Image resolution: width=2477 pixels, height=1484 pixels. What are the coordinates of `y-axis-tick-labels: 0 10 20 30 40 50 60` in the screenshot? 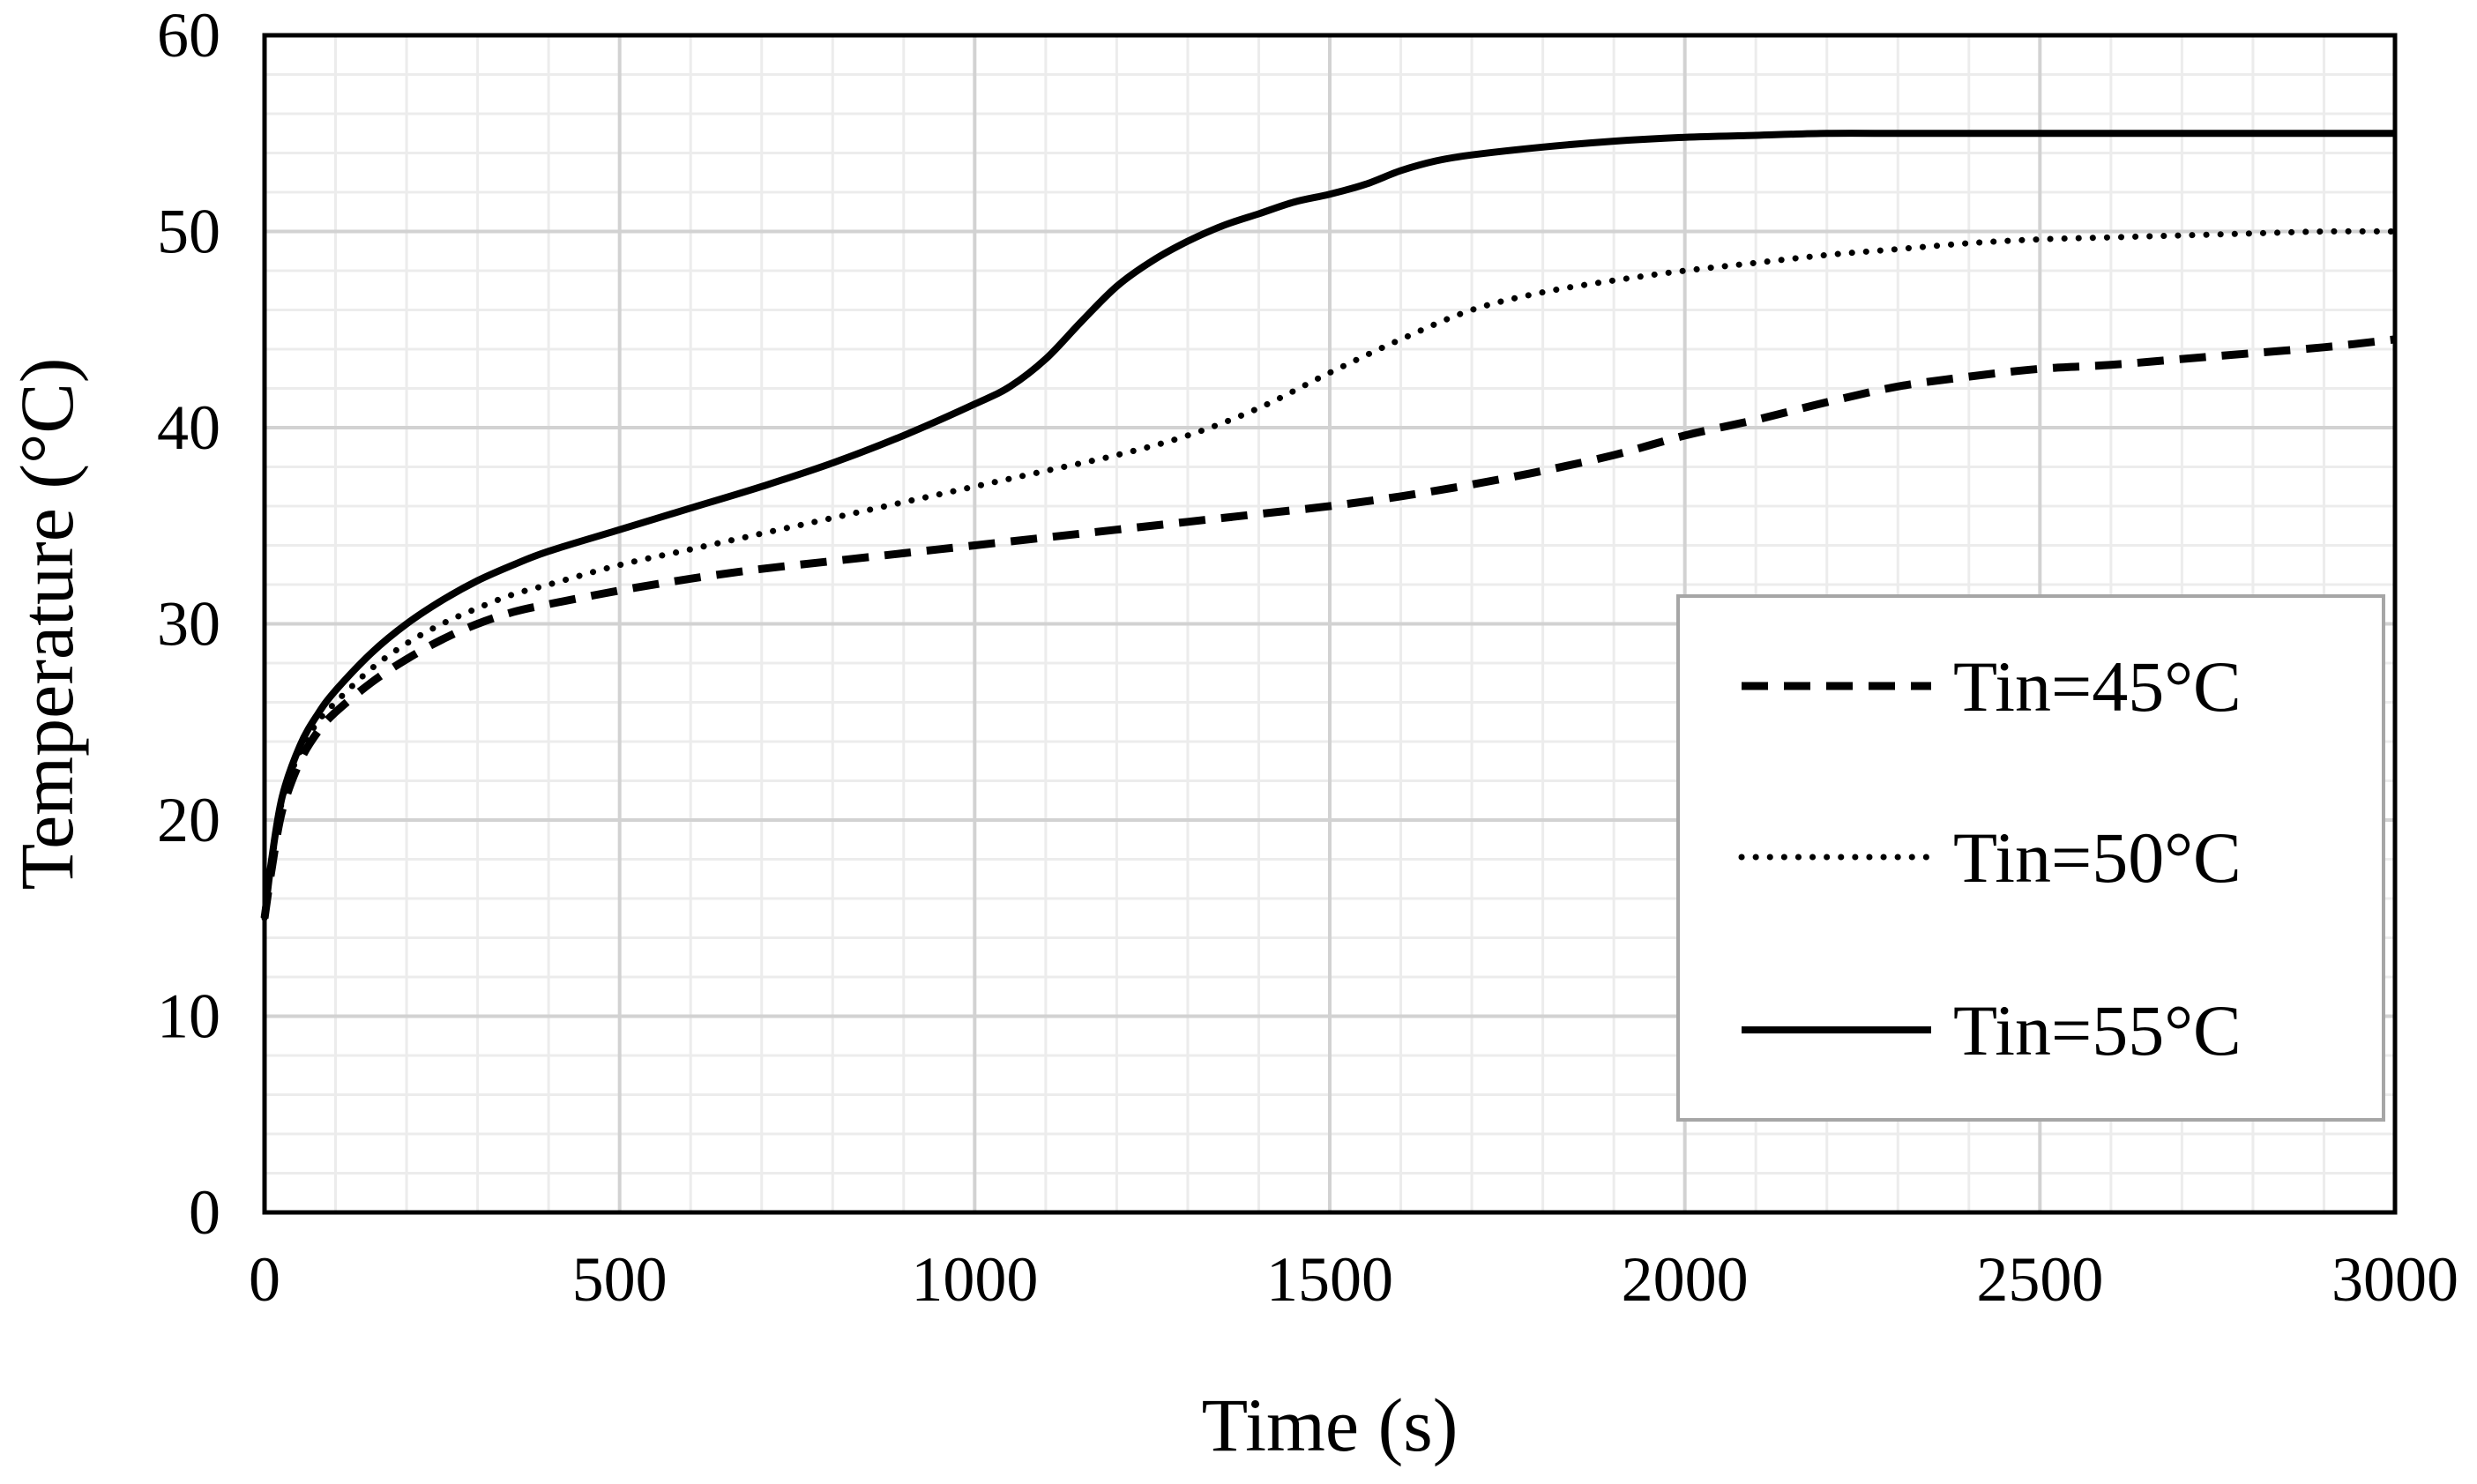 It's located at (188, 624).